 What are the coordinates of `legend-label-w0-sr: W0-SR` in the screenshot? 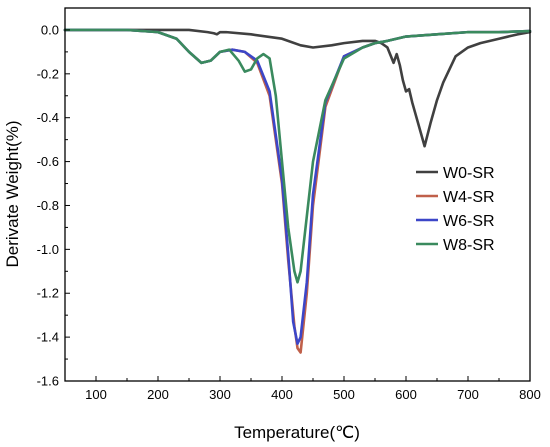 It's located at (469, 173).